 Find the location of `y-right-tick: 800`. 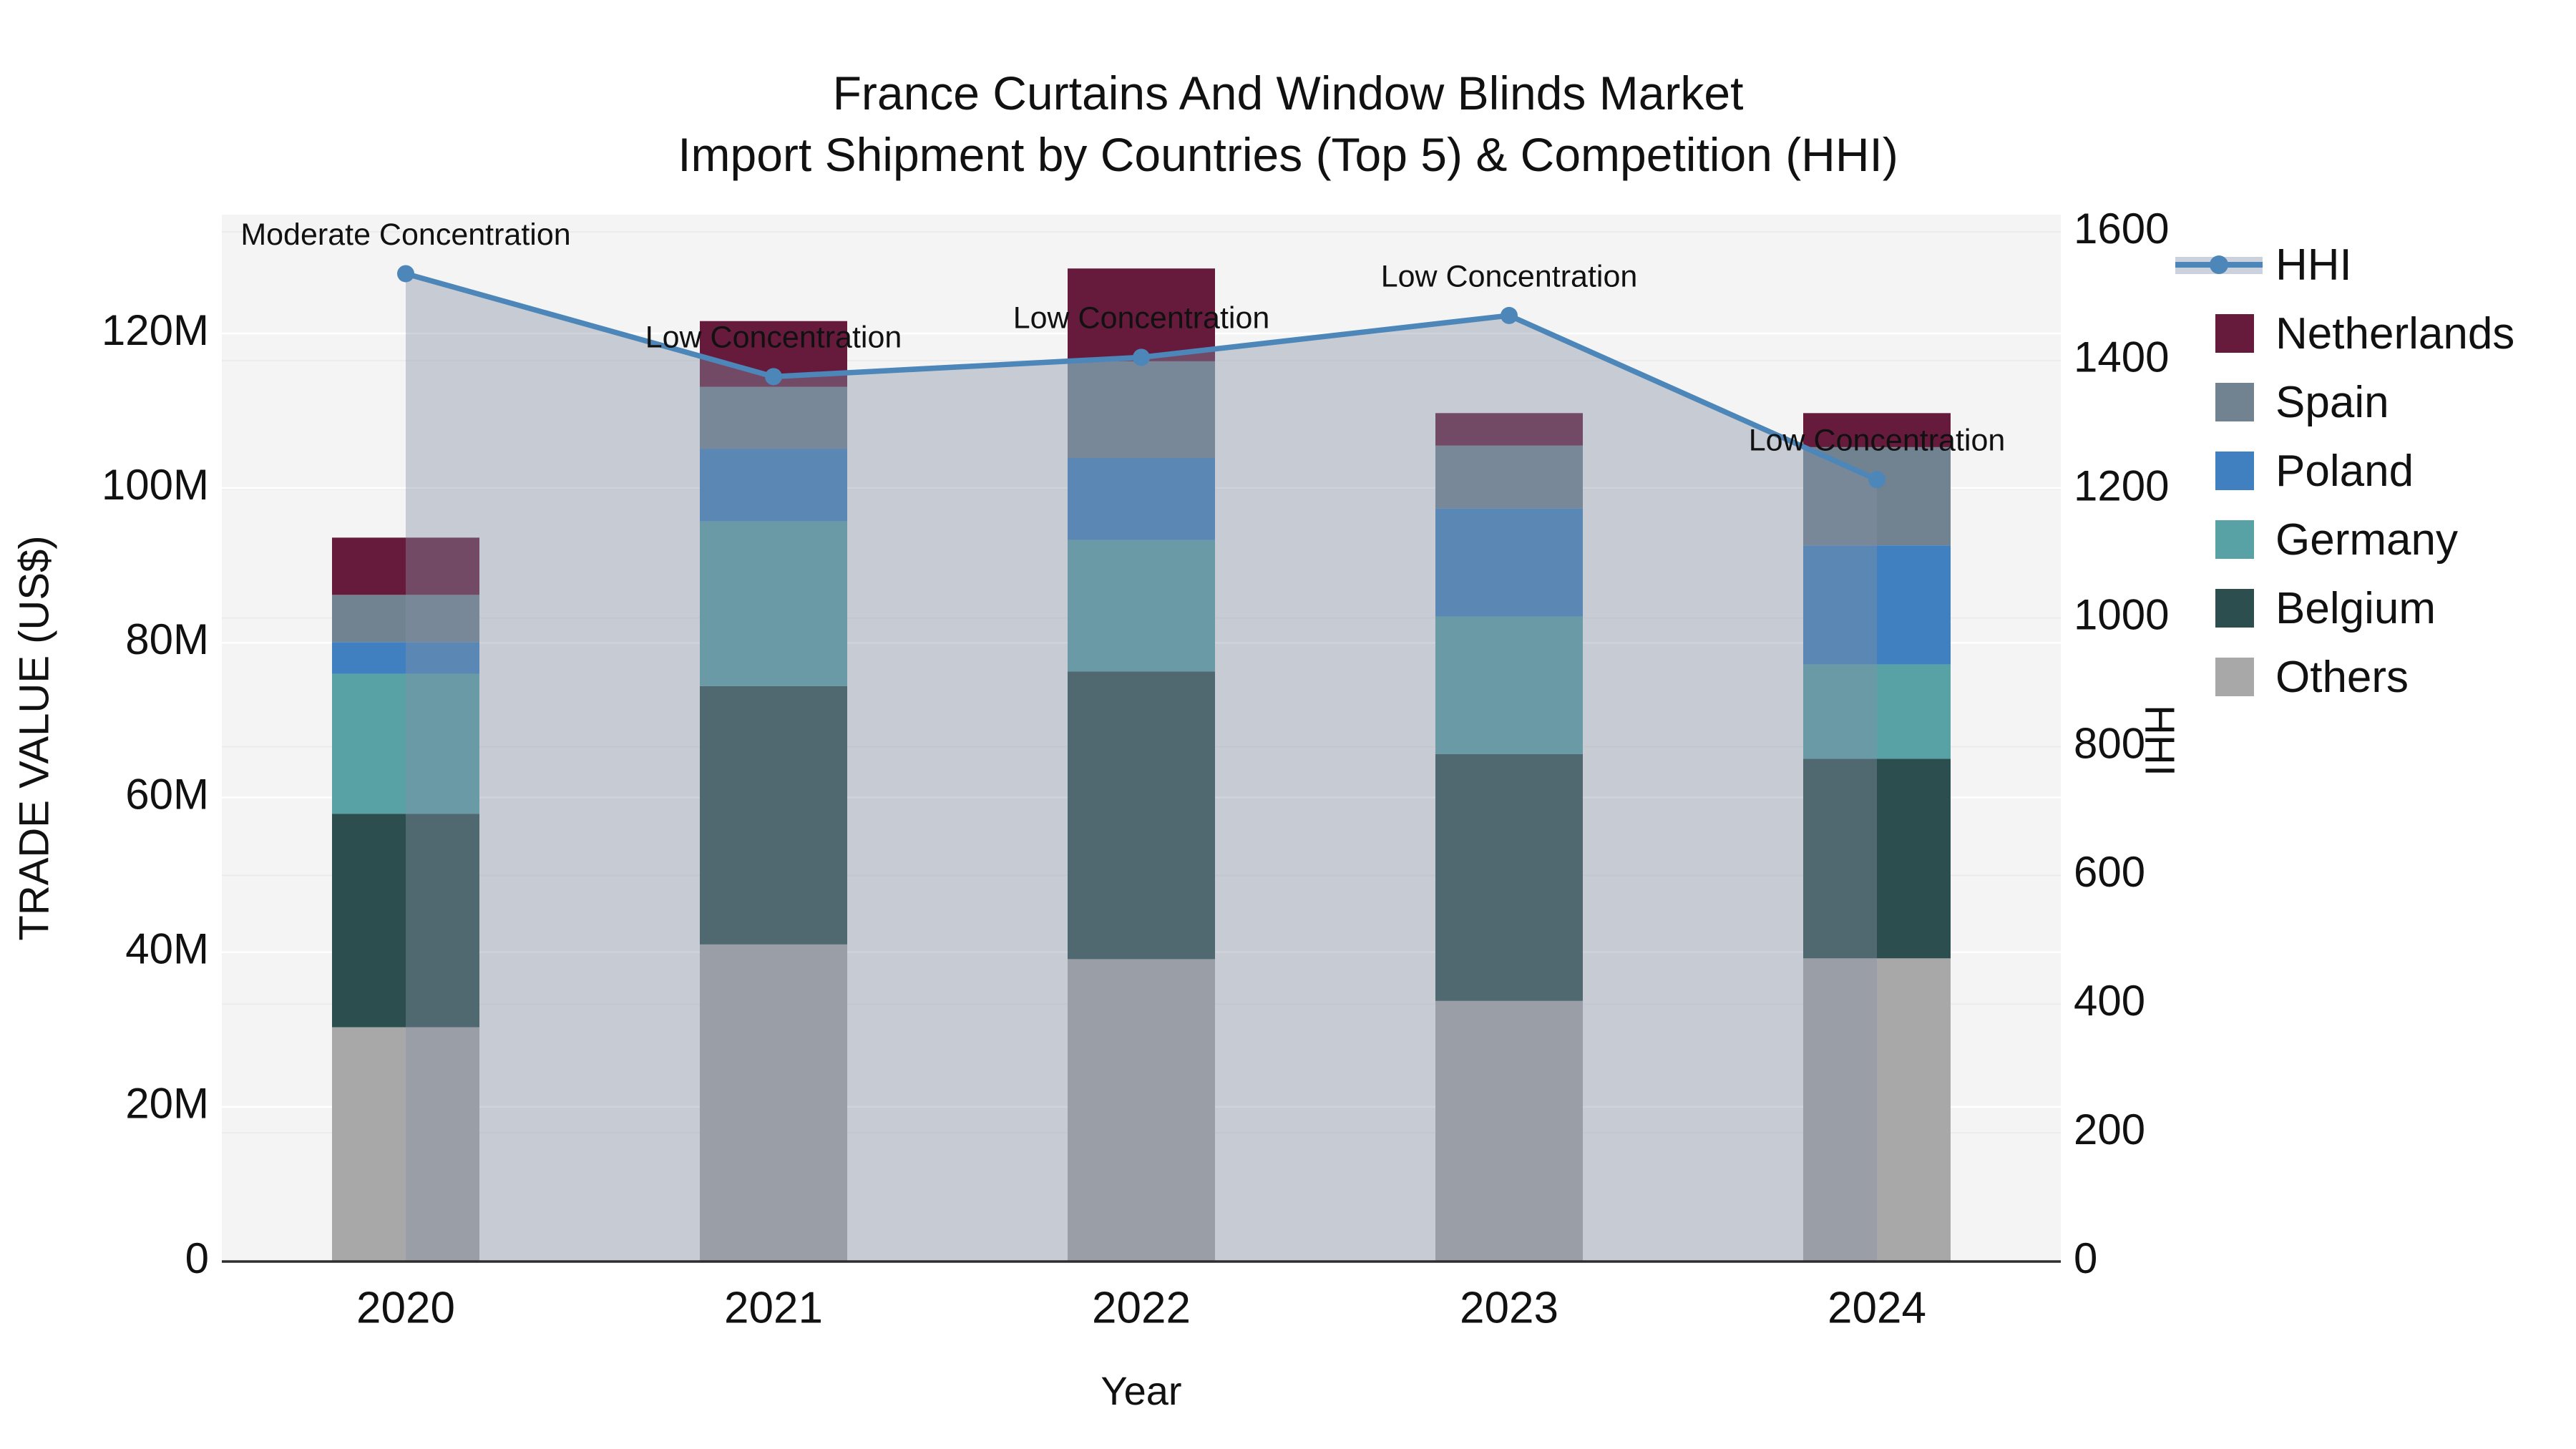

y-right-tick: 800 is located at coordinates (2109, 743).